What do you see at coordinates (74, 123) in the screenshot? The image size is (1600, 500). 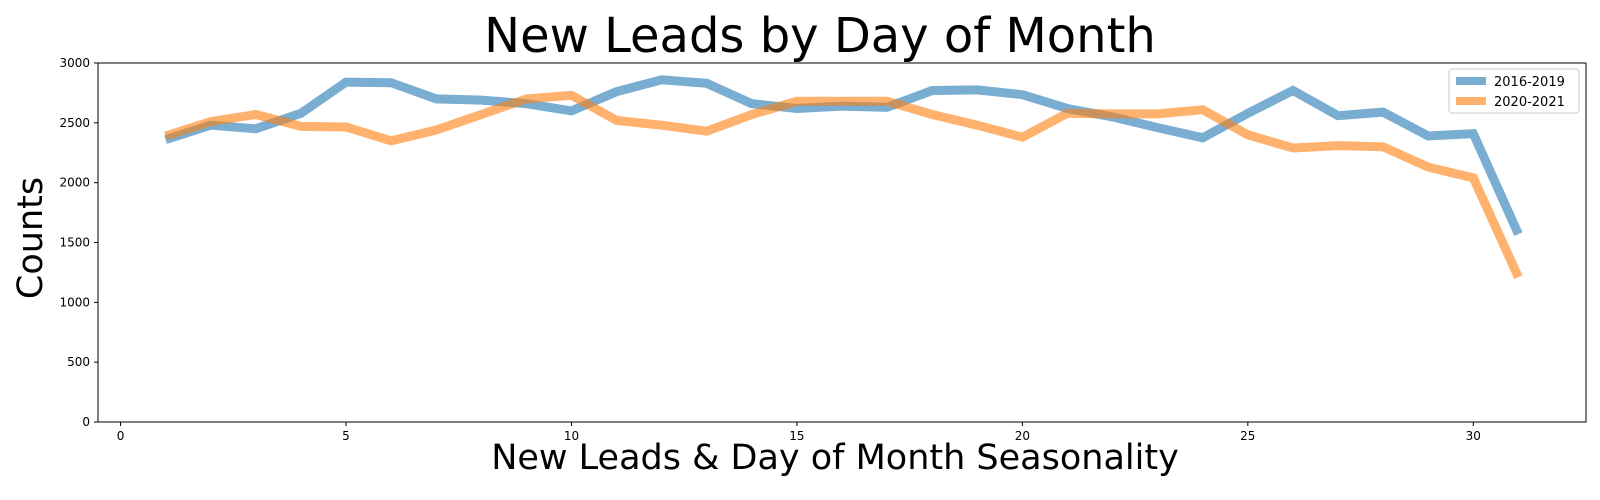 I see `y-tick-label: 2500` at bounding box center [74, 123].